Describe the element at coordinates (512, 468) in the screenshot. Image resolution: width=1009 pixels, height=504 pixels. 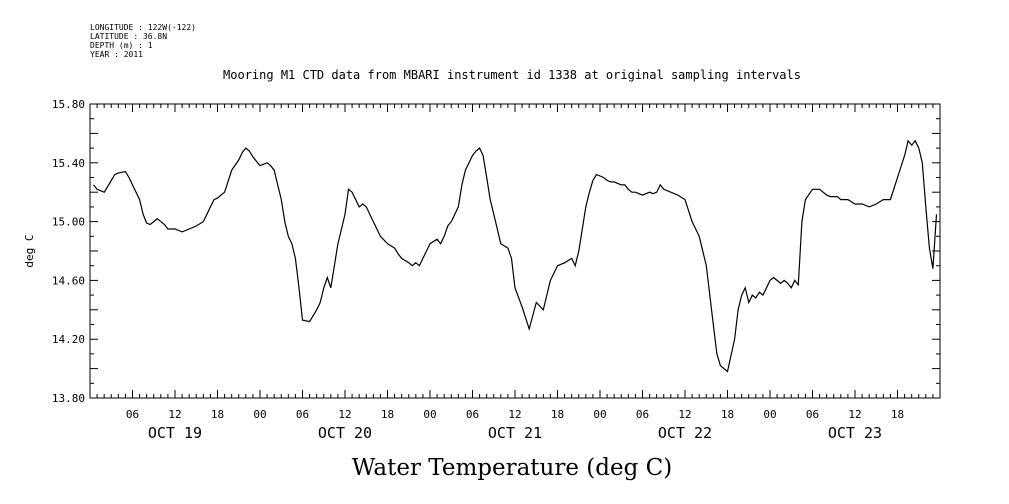
I see `x-axis-label: Water Temperature (deg C)` at that location.